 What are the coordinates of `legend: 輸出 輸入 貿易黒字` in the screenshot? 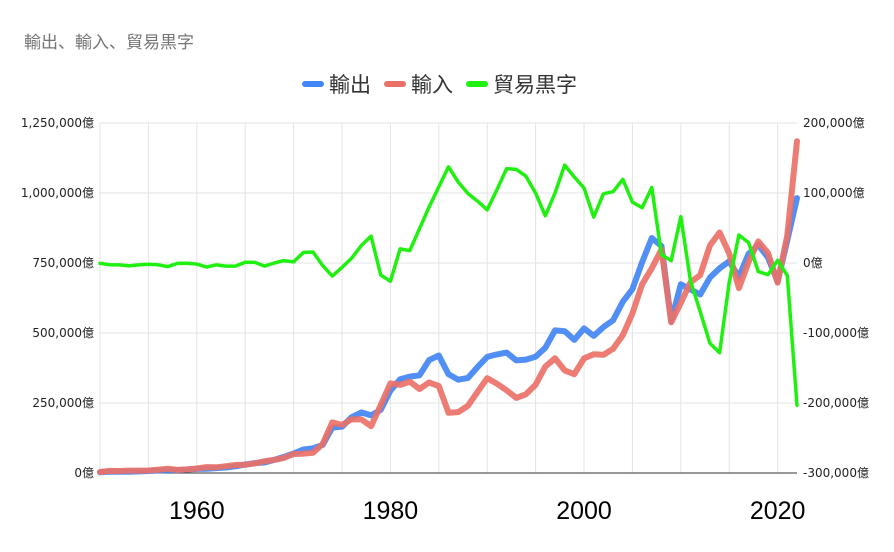 It's located at (439, 85).